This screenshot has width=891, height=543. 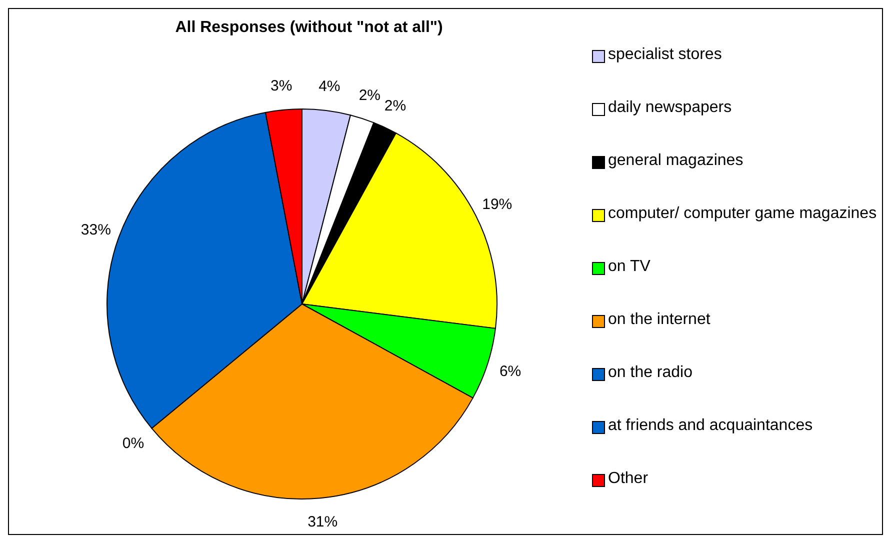 What do you see at coordinates (629, 267) in the screenshot?
I see `legend-label: on TV` at bounding box center [629, 267].